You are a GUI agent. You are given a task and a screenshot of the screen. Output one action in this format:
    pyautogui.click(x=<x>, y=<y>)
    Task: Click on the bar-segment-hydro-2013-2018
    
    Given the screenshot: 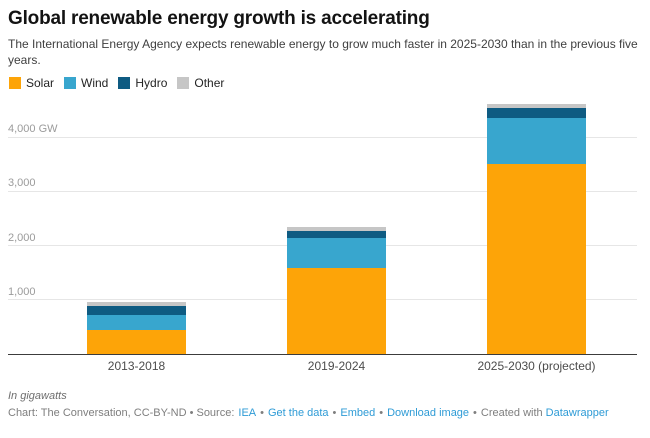 What is the action you would take?
    pyautogui.click(x=136, y=311)
    